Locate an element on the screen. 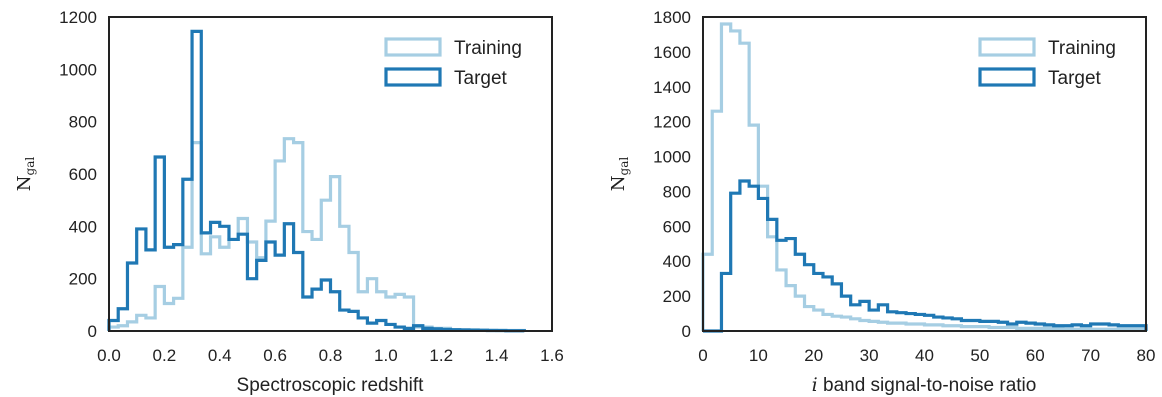  snr-y-tick-label: 1000 is located at coordinates (672, 157).